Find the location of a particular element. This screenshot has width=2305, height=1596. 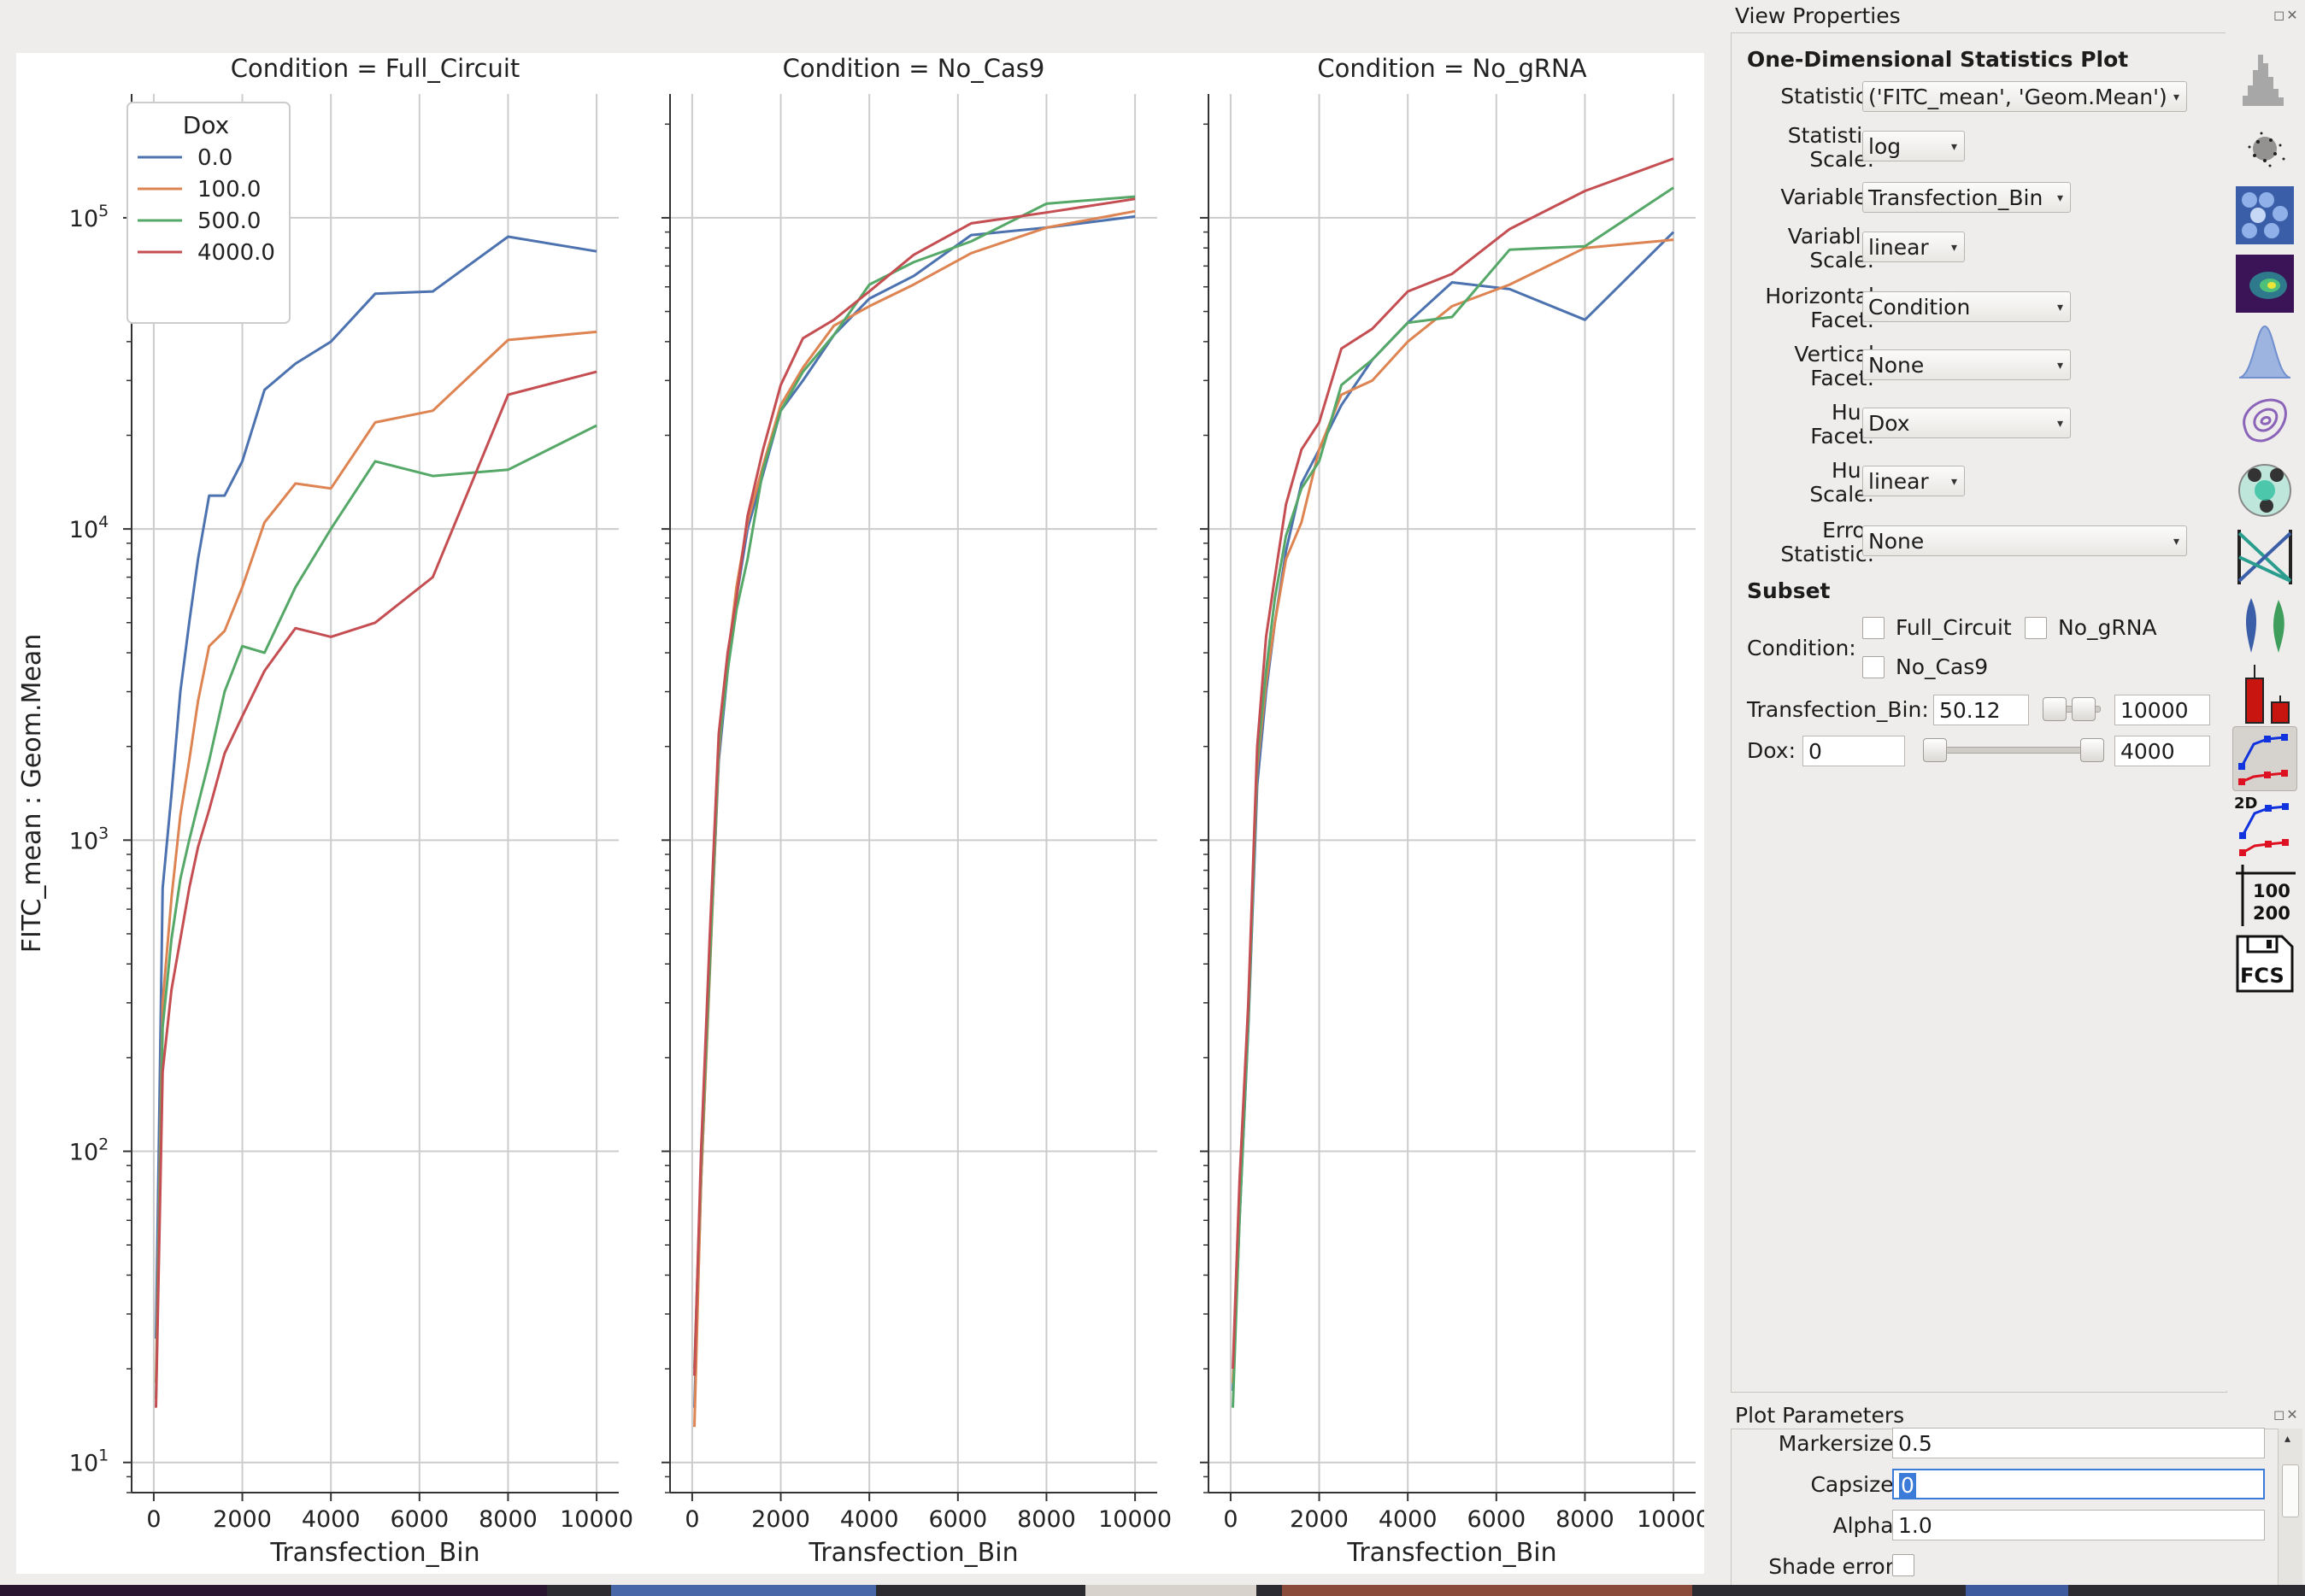

statistic-value: ('FITC_mean', 'Geom.Mean') is located at coordinates (2017, 97).